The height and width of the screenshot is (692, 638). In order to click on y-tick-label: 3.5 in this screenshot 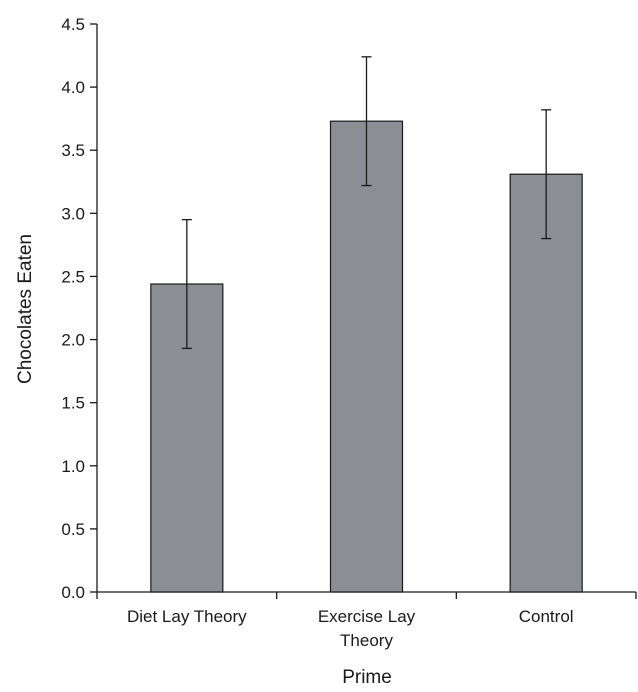, I will do `click(73, 150)`.